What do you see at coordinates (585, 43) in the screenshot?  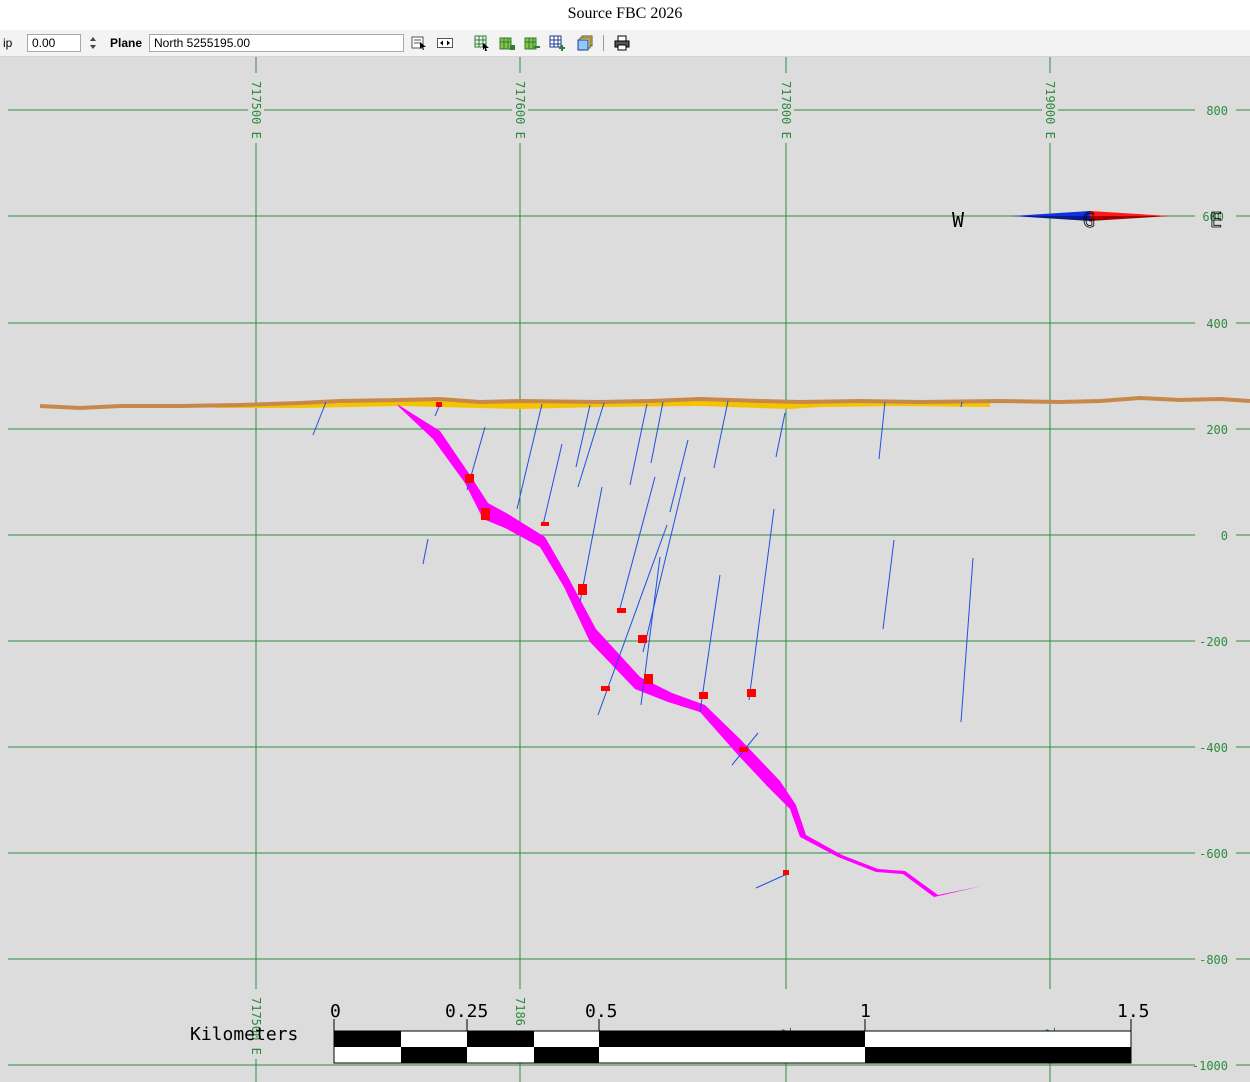 I see `layers-icon` at bounding box center [585, 43].